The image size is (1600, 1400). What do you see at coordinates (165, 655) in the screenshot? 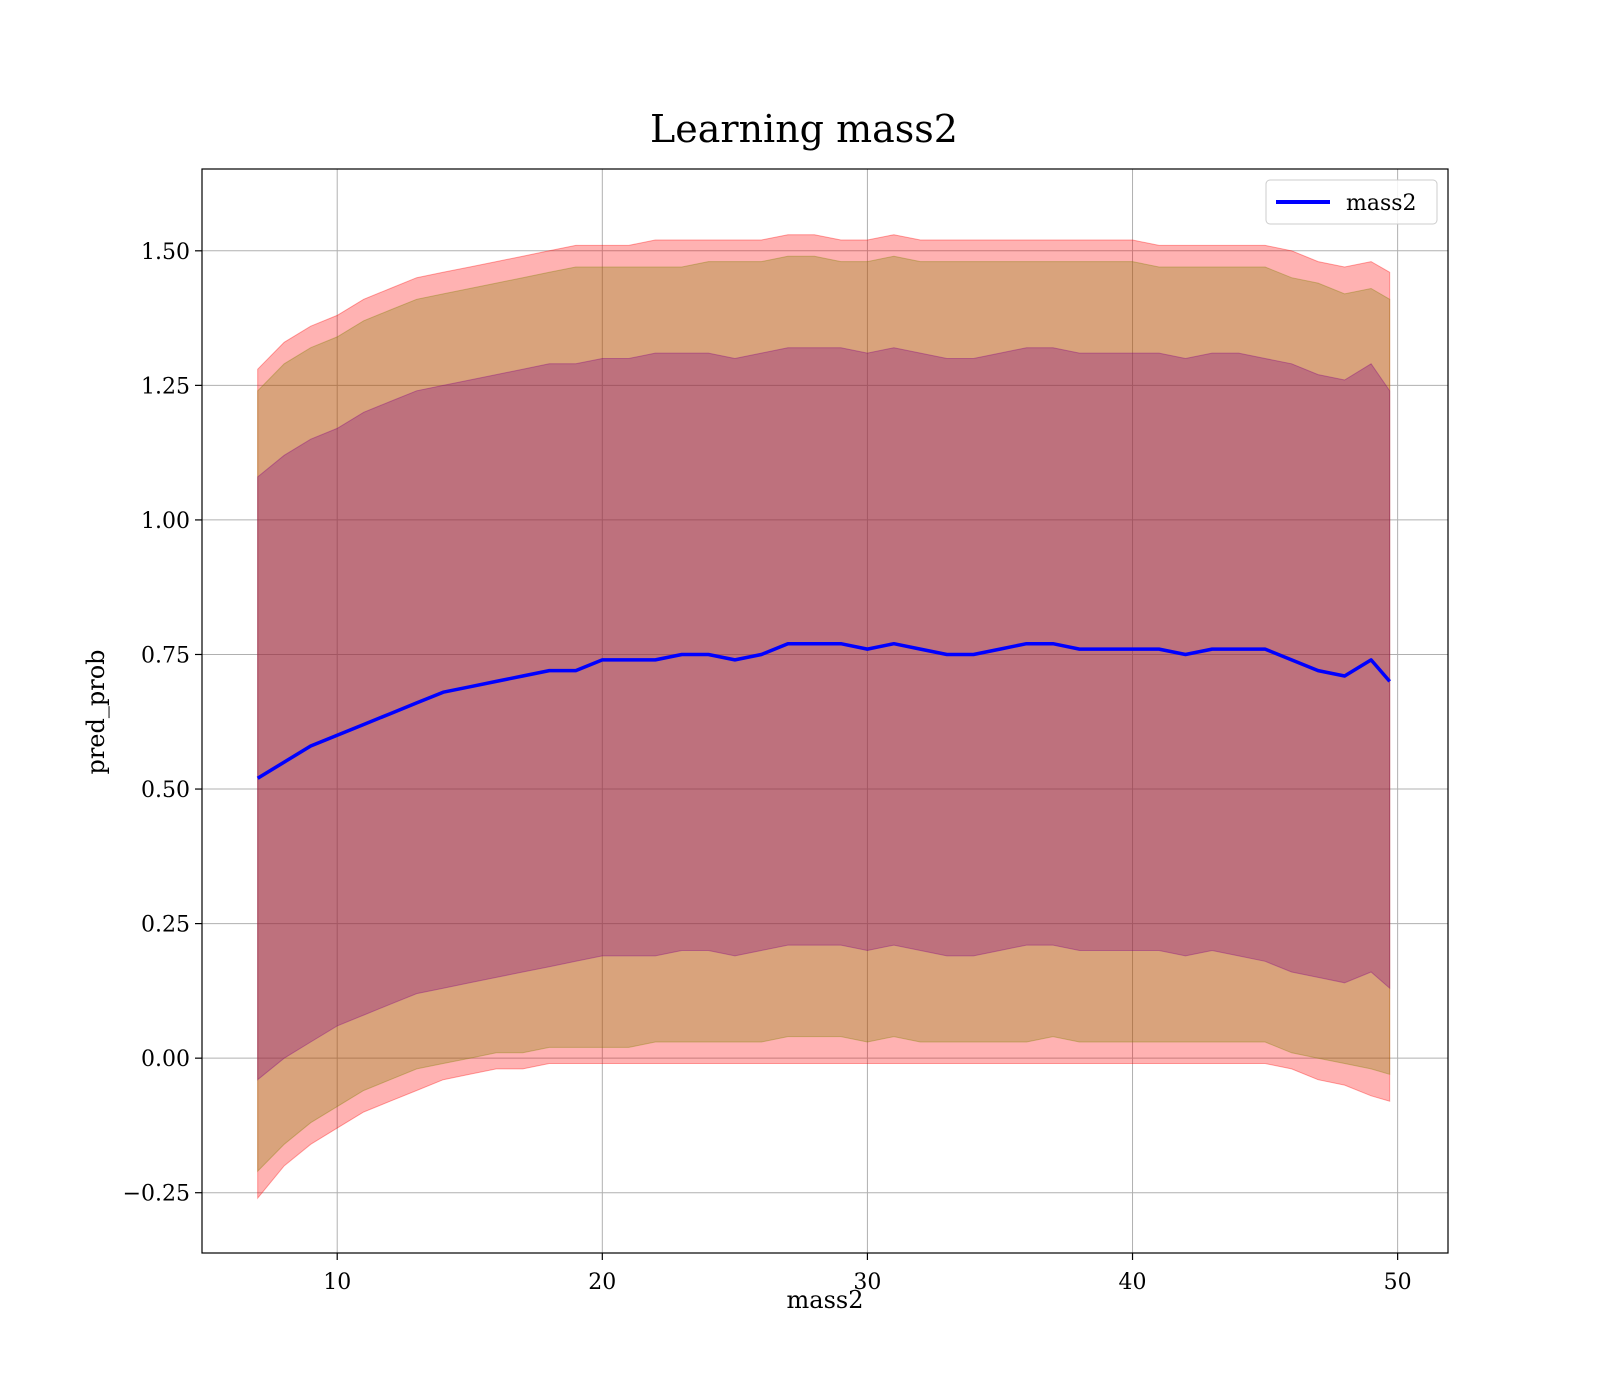
I see `y-tick-label: 0.75` at bounding box center [165, 655].